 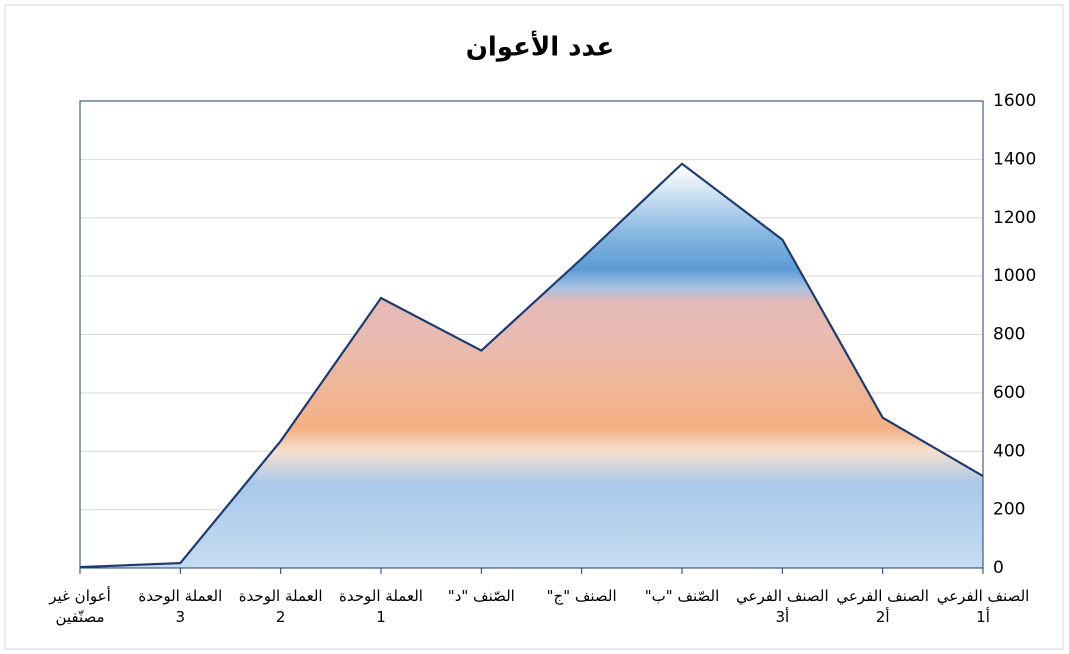 What do you see at coordinates (180, 606) in the screenshot?
I see `x-tick-label: العملة الوحدة 3` at bounding box center [180, 606].